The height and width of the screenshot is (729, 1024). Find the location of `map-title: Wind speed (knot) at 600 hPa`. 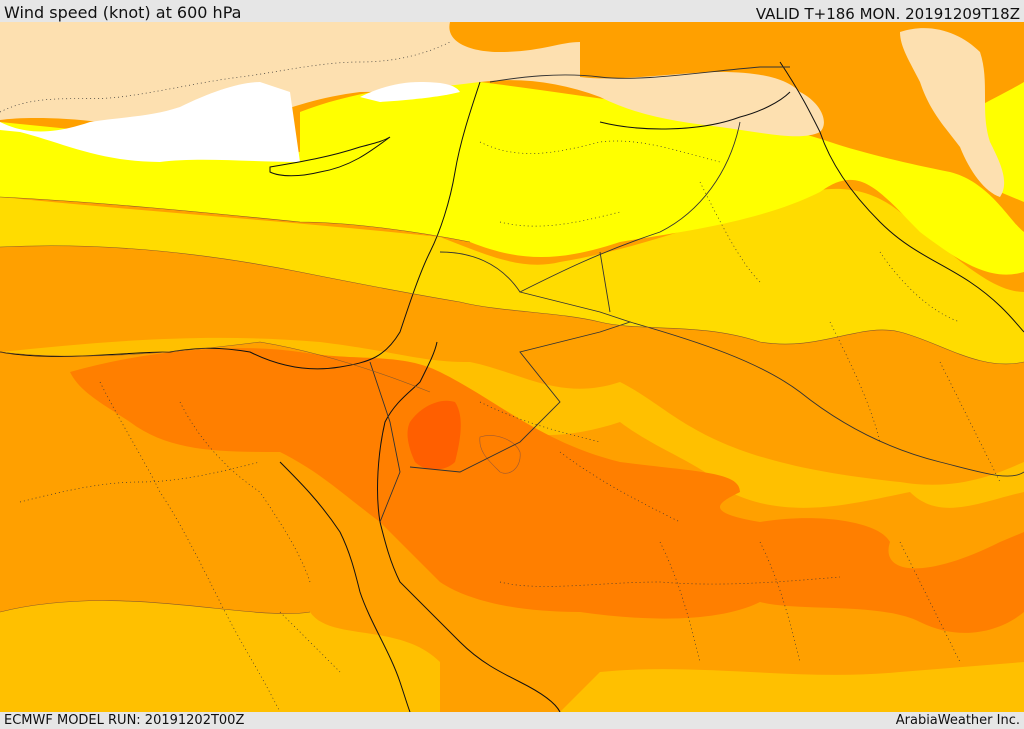

map-title: Wind speed (knot) at 600 hPa is located at coordinates (123, 12).